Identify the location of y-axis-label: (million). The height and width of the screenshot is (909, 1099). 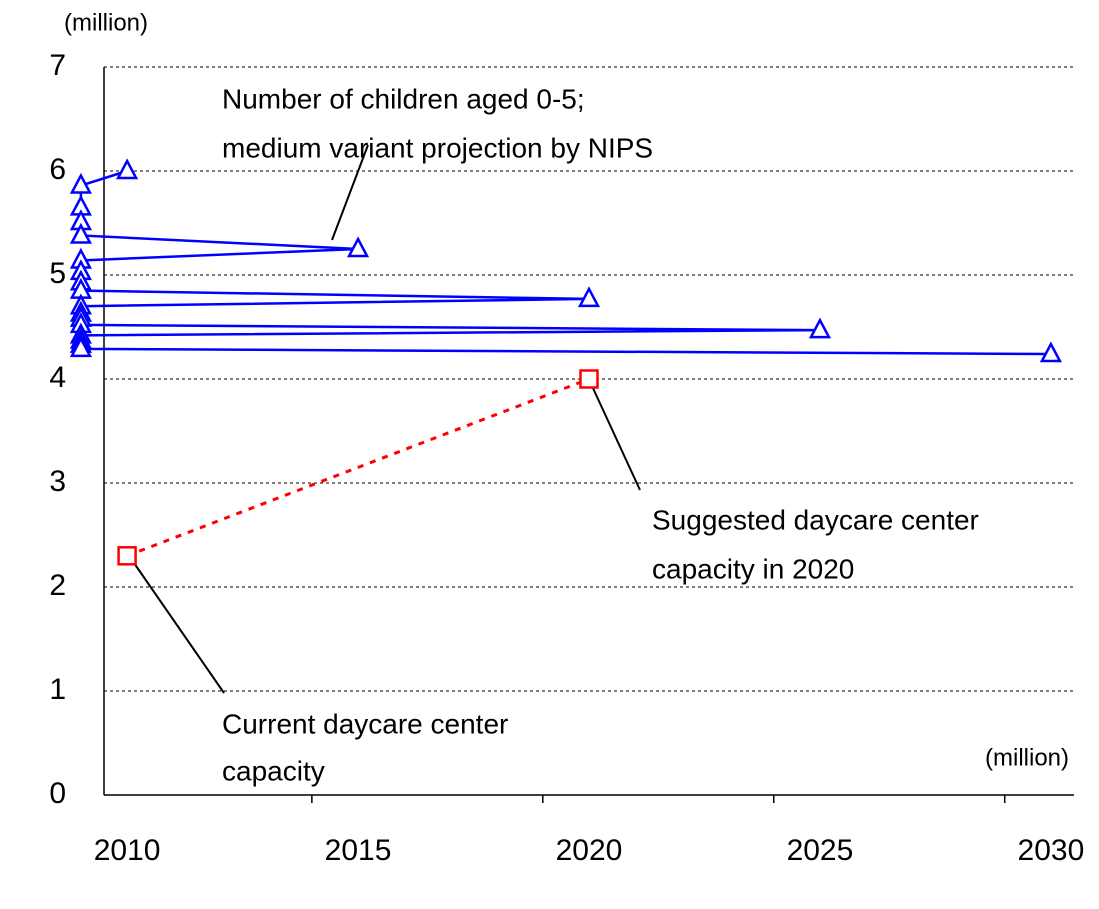
(106, 22).